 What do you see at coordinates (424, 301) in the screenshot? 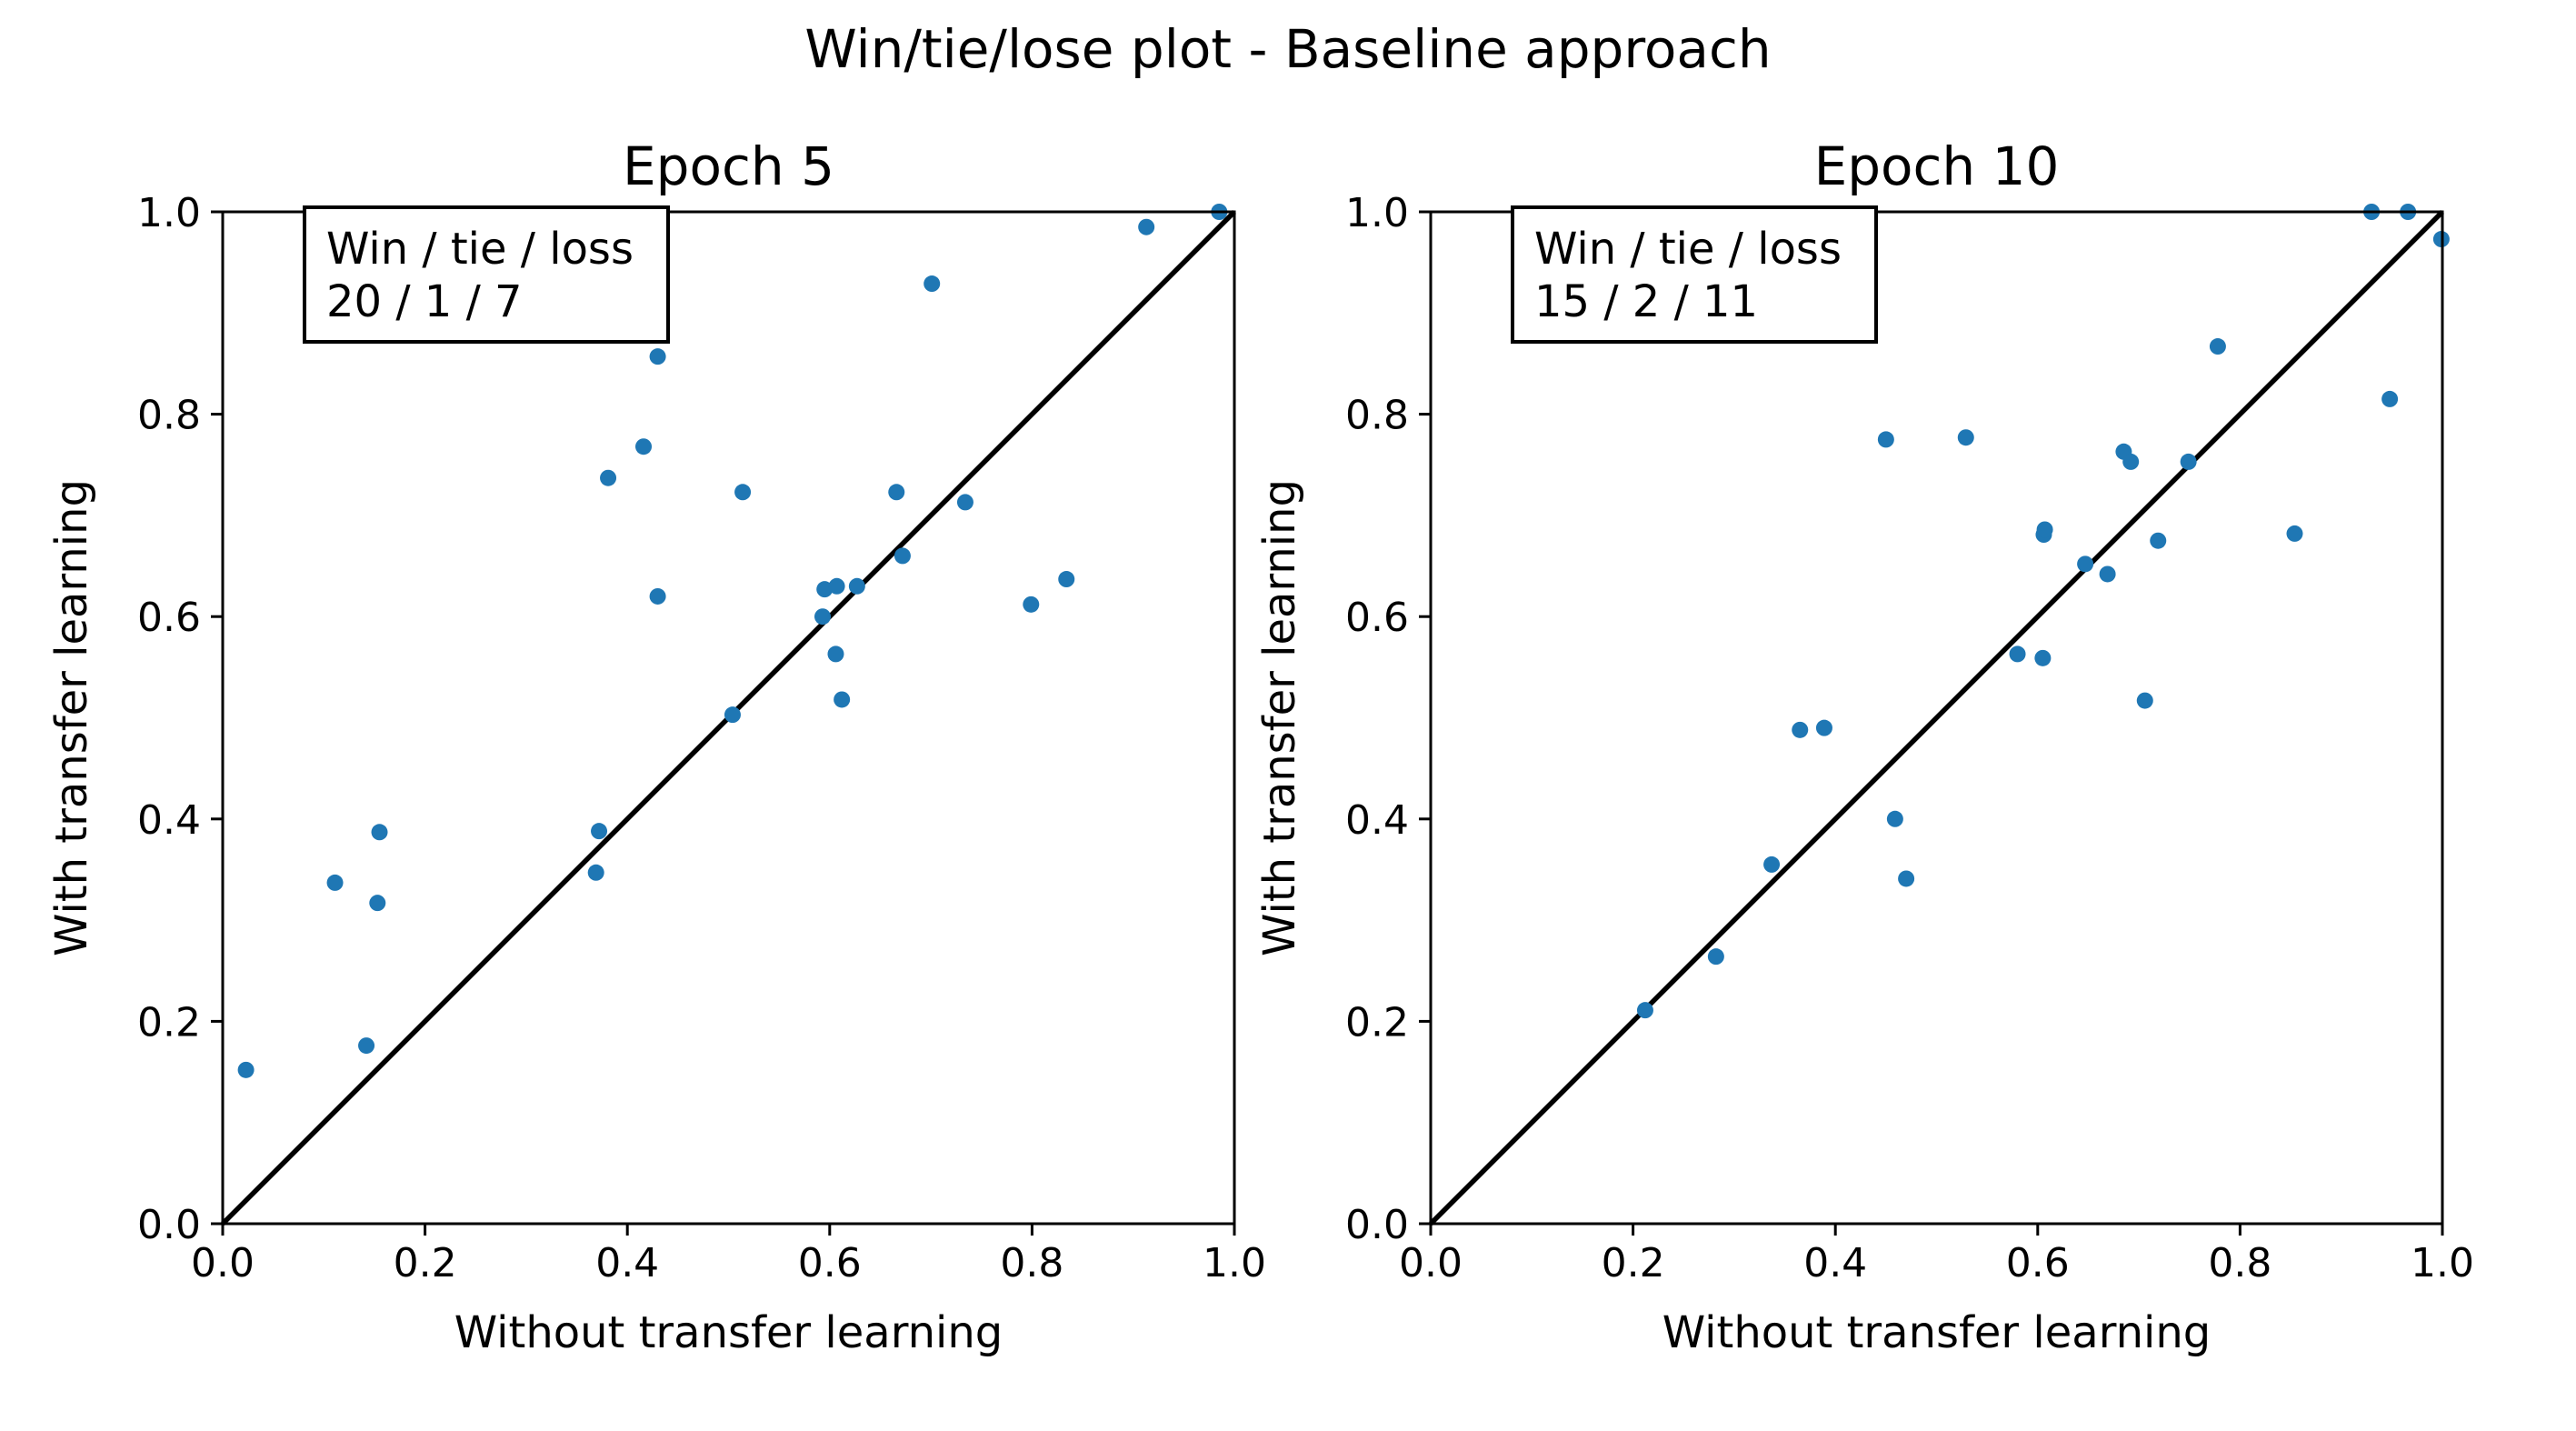
I see `annotation-line2: 20 / 1 / 7` at bounding box center [424, 301].